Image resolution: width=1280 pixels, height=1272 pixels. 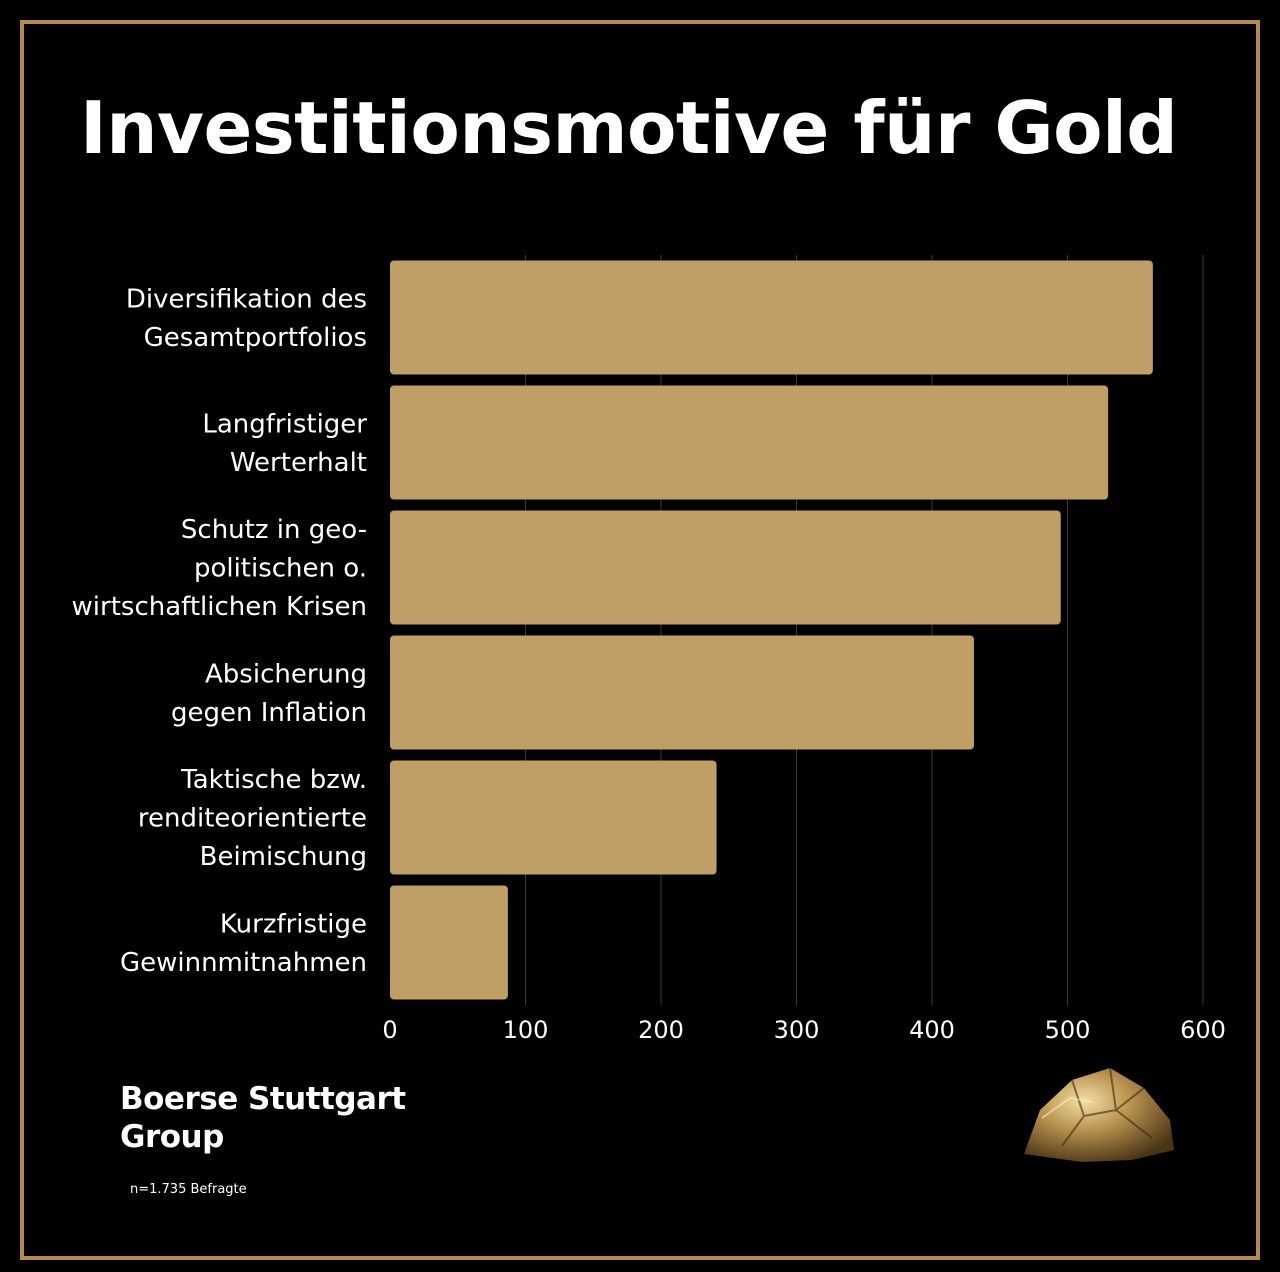 What do you see at coordinates (1099, 1114) in the screenshot?
I see `gold-nugget-icon` at bounding box center [1099, 1114].